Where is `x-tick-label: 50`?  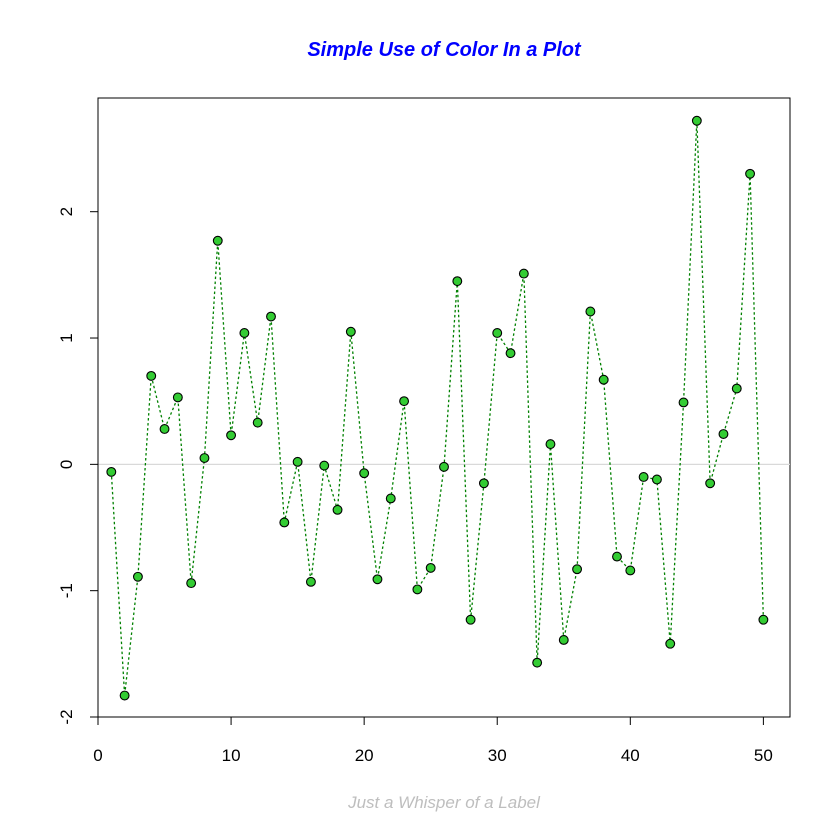 x-tick-label: 50 is located at coordinates (763, 755).